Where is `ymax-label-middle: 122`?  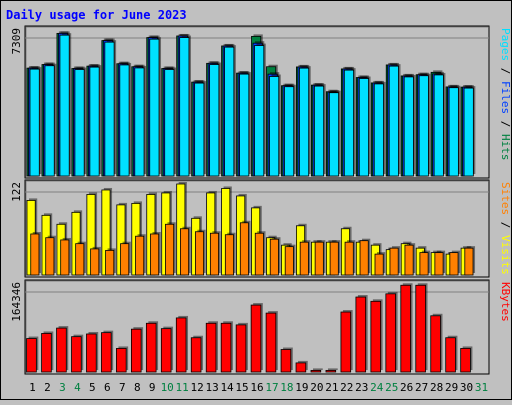 ymax-label-middle: 122 is located at coordinates (16, 192).